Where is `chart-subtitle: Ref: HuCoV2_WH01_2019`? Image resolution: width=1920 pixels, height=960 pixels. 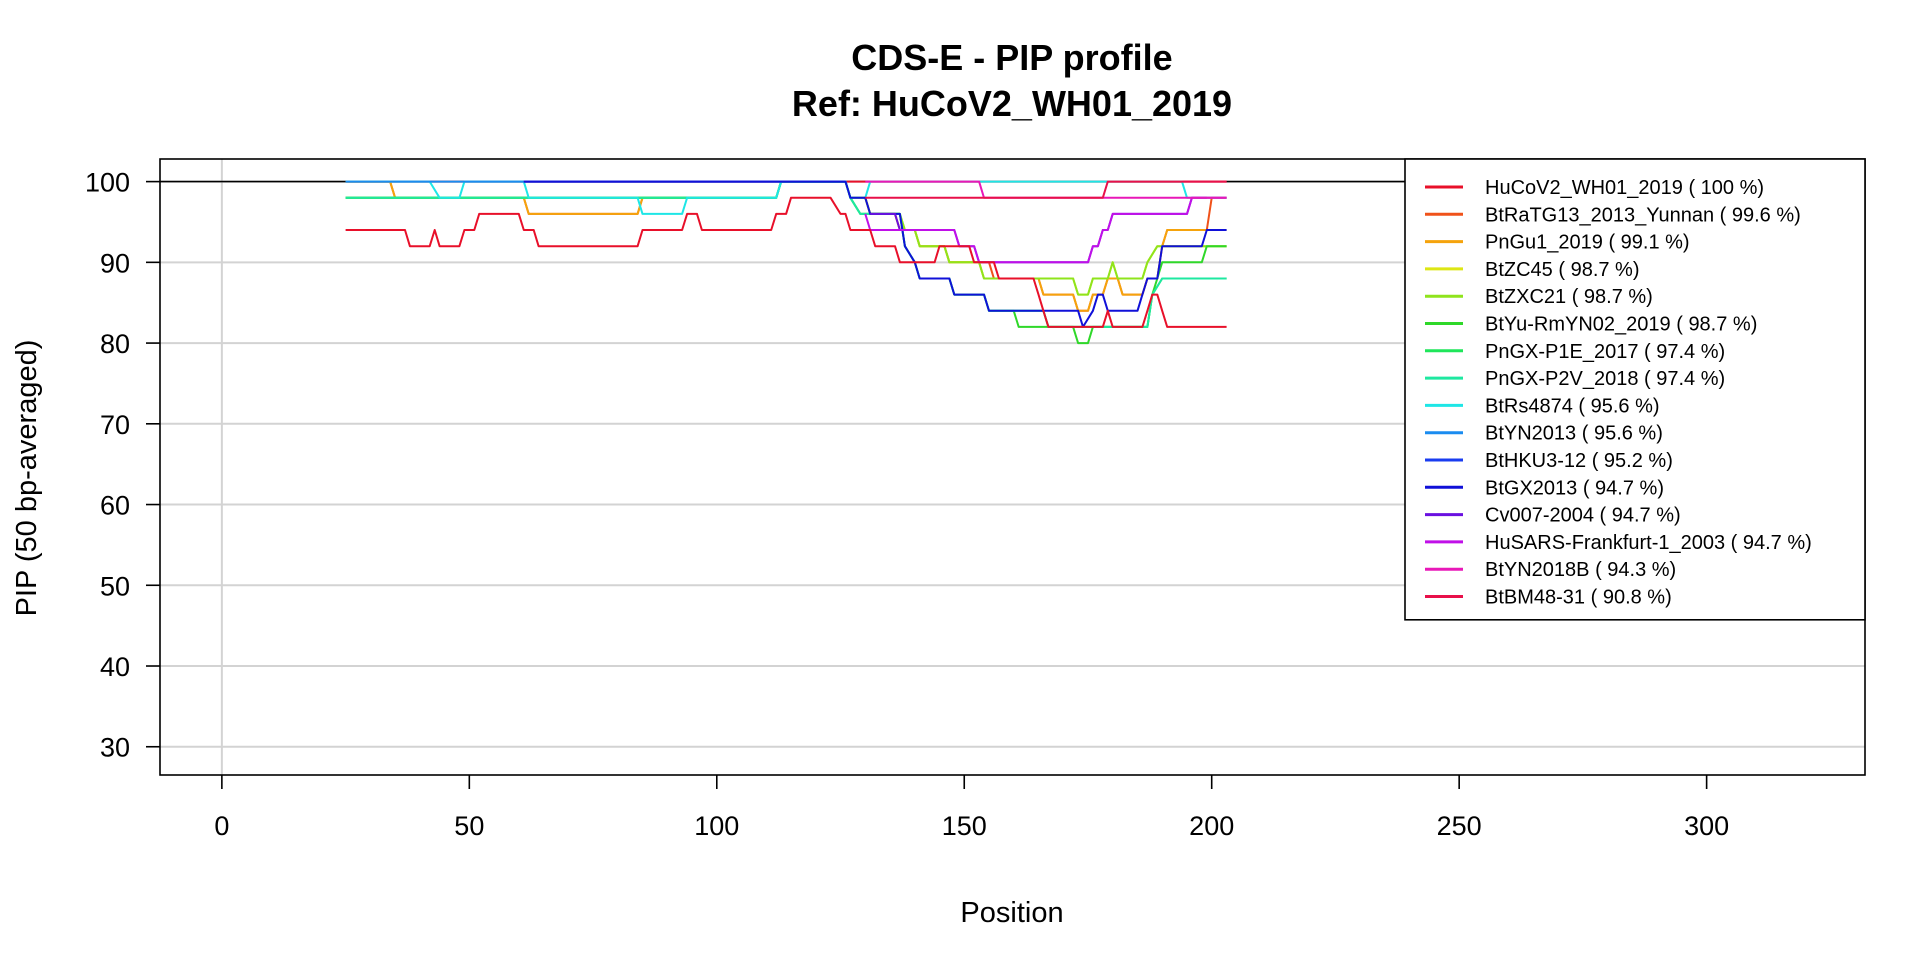
chart-subtitle: Ref: HuCoV2_WH01_2019 is located at coordinates (1012, 103).